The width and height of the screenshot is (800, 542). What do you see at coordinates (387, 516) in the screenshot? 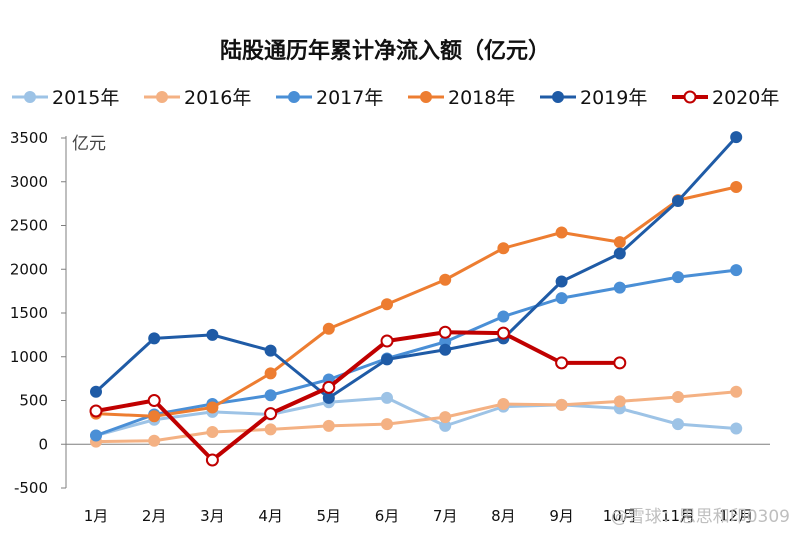
I see `x-tick-label: 6月` at bounding box center [387, 516].